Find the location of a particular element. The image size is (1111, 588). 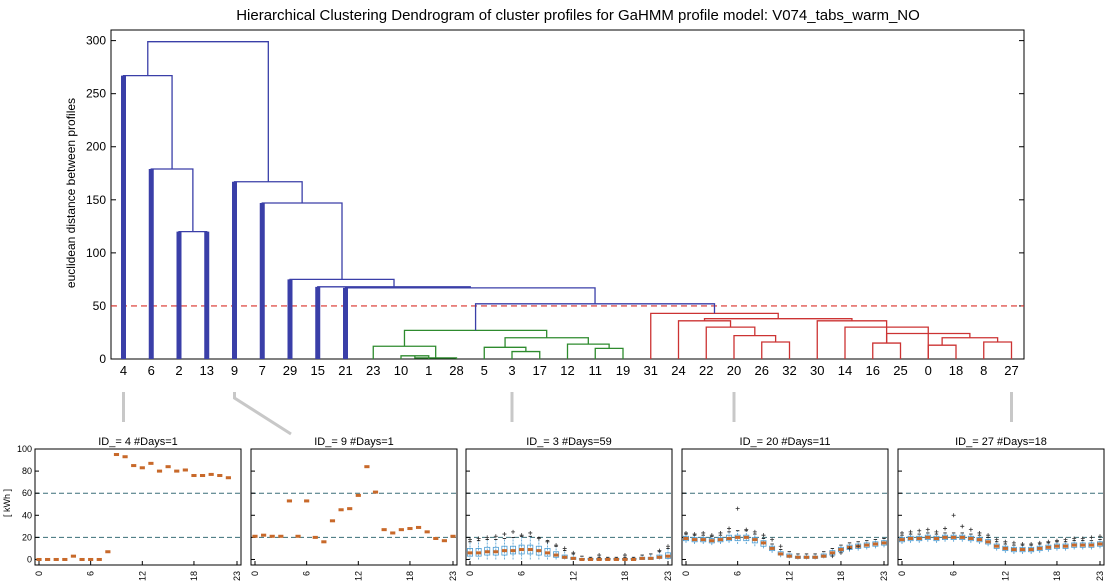

x-tick-label: 23 is located at coordinates (884, 576).